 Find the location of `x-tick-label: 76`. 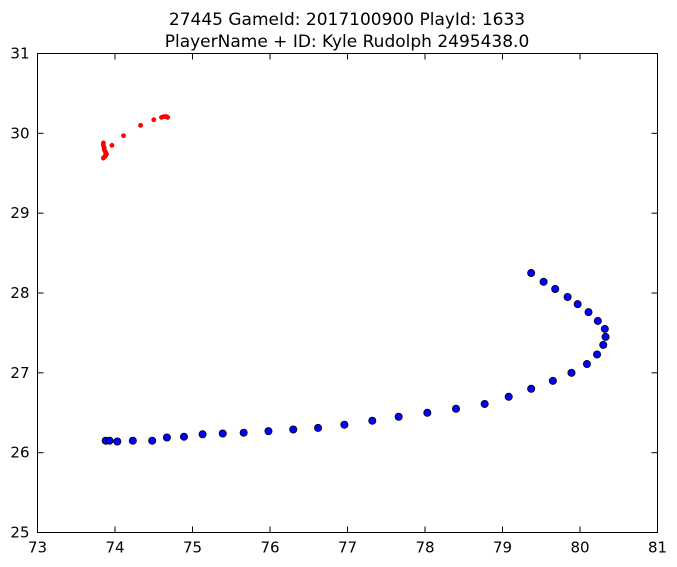

x-tick-label: 76 is located at coordinates (269, 548).